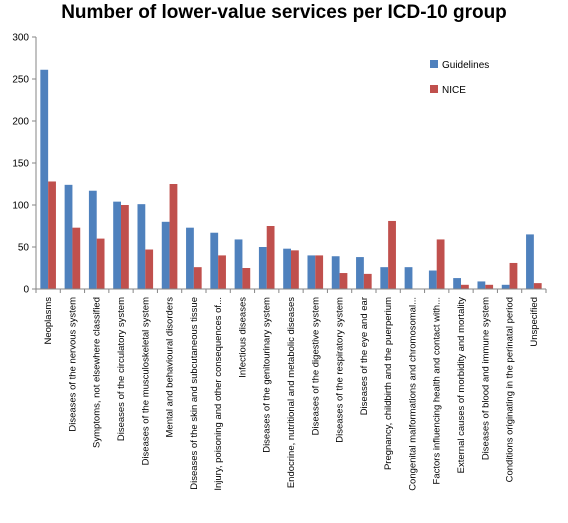 The height and width of the screenshot is (523, 568). Describe the element at coordinates (20, 164) in the screenshot. I see `y-tick-label: 150` at that location.